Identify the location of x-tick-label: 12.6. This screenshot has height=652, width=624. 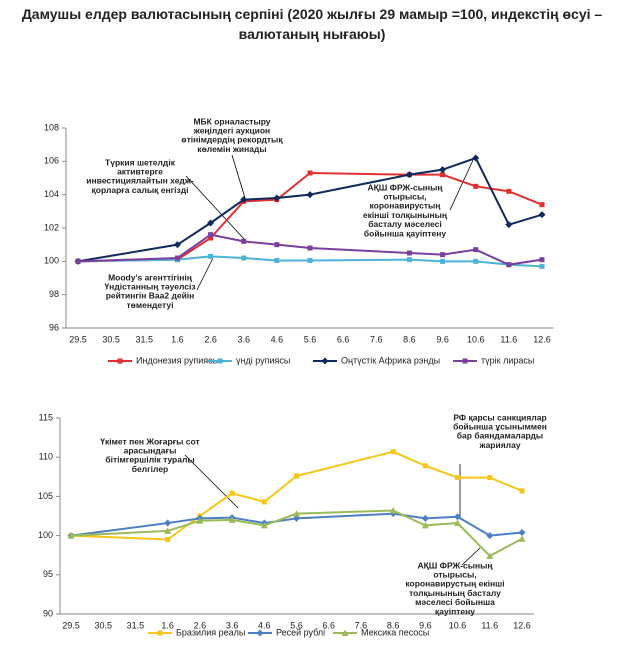
(542, 339).